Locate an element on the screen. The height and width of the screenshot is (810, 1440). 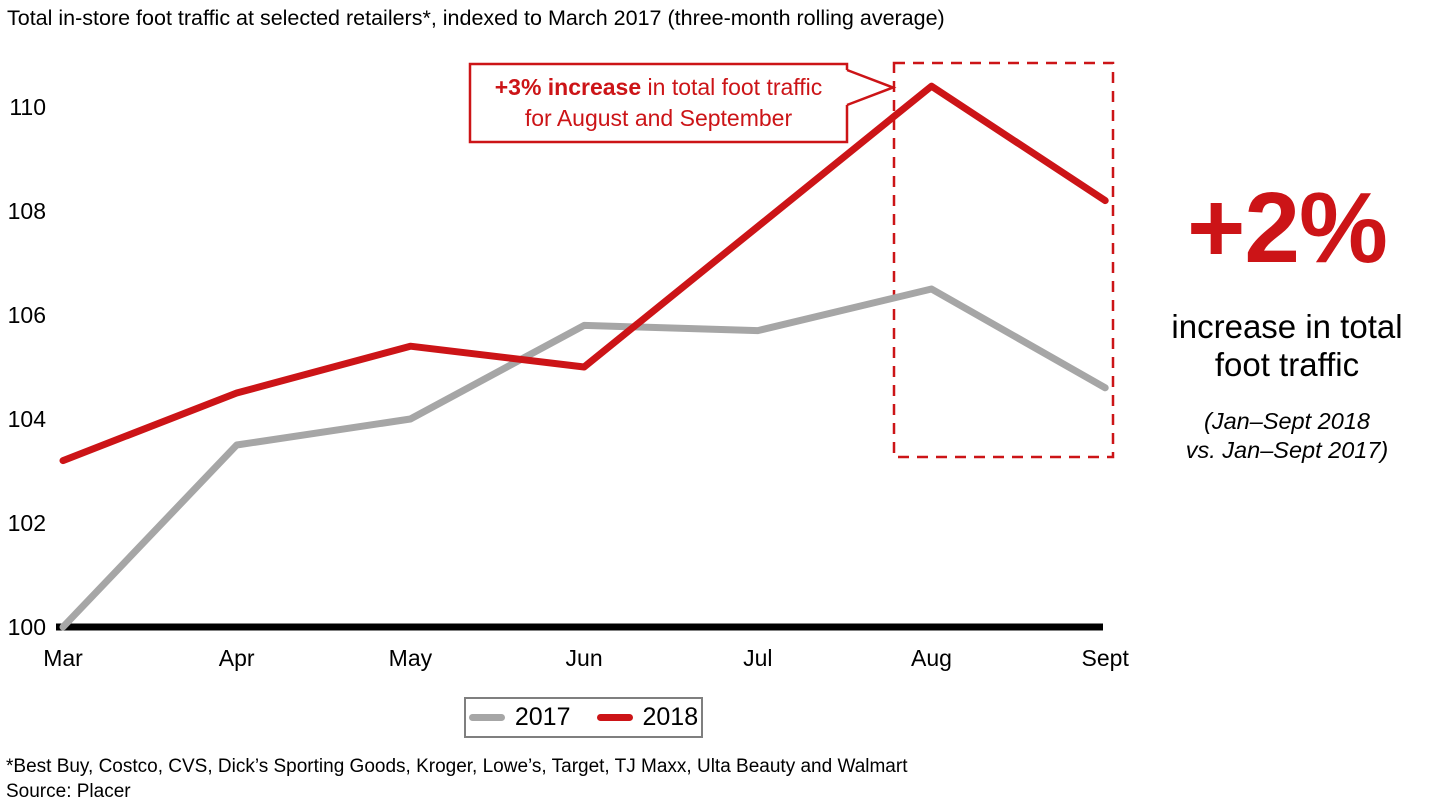
legend-label-2018: 2018 is located at coordinates (670, 717).